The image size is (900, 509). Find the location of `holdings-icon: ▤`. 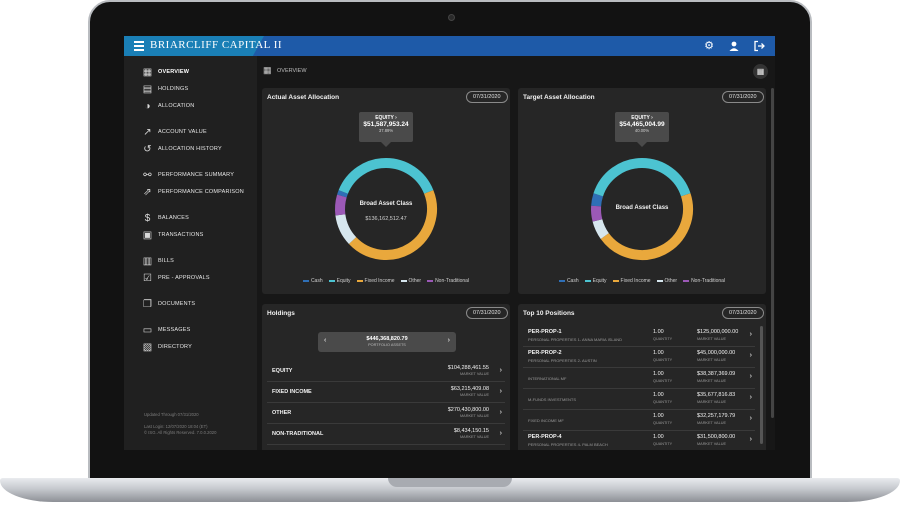

holdings-icon: ▤ is located at coordinates (147, 89).